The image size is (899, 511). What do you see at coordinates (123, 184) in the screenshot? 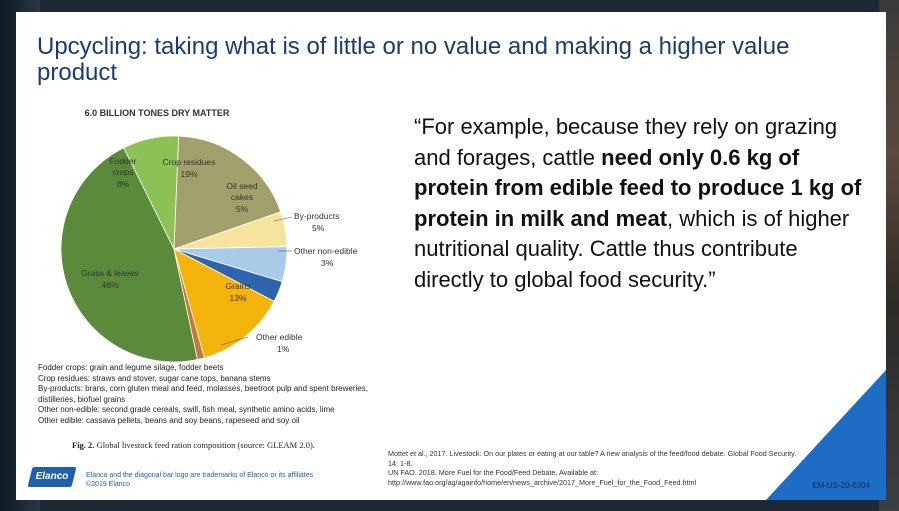
I see `label-fodder-crops-value: 8%` at bounding box center [123, 184].